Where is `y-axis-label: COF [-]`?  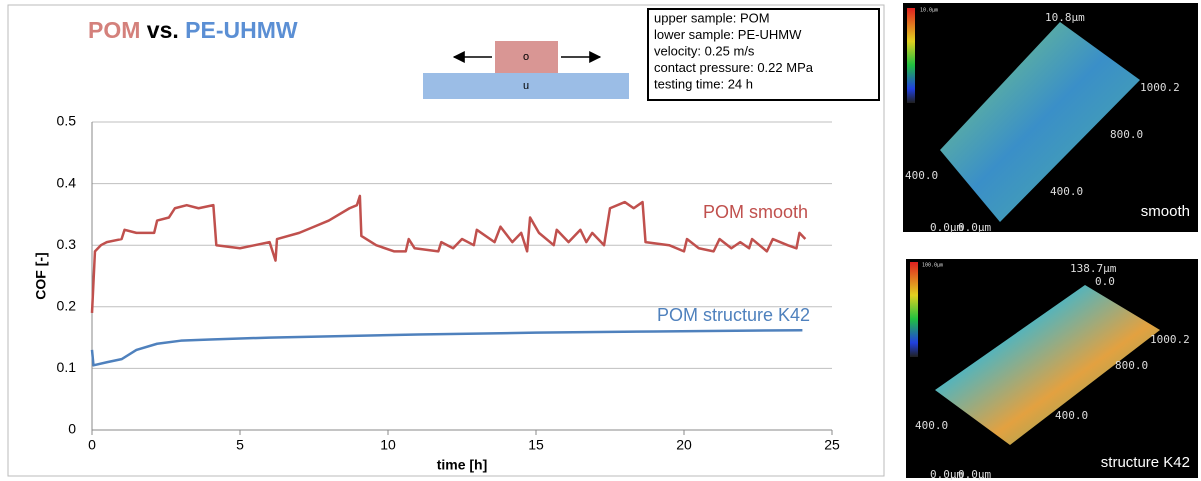
y-axis-label: COF [-] is located at coordinates (41, 275).